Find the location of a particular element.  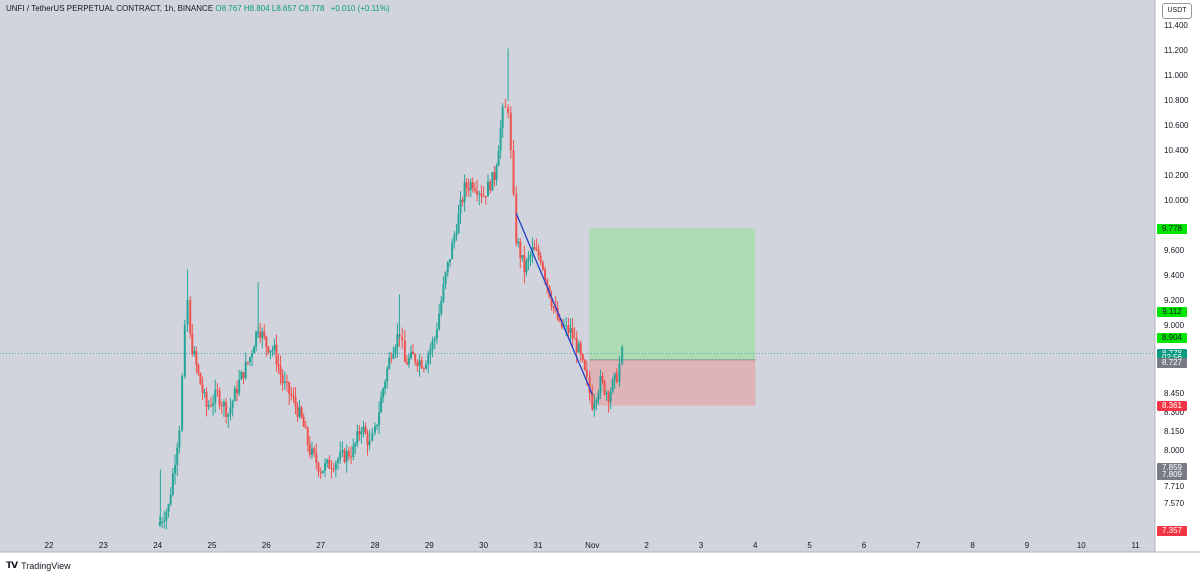

price-axis-label: 8.150 is located at coordinates (1174, 431).